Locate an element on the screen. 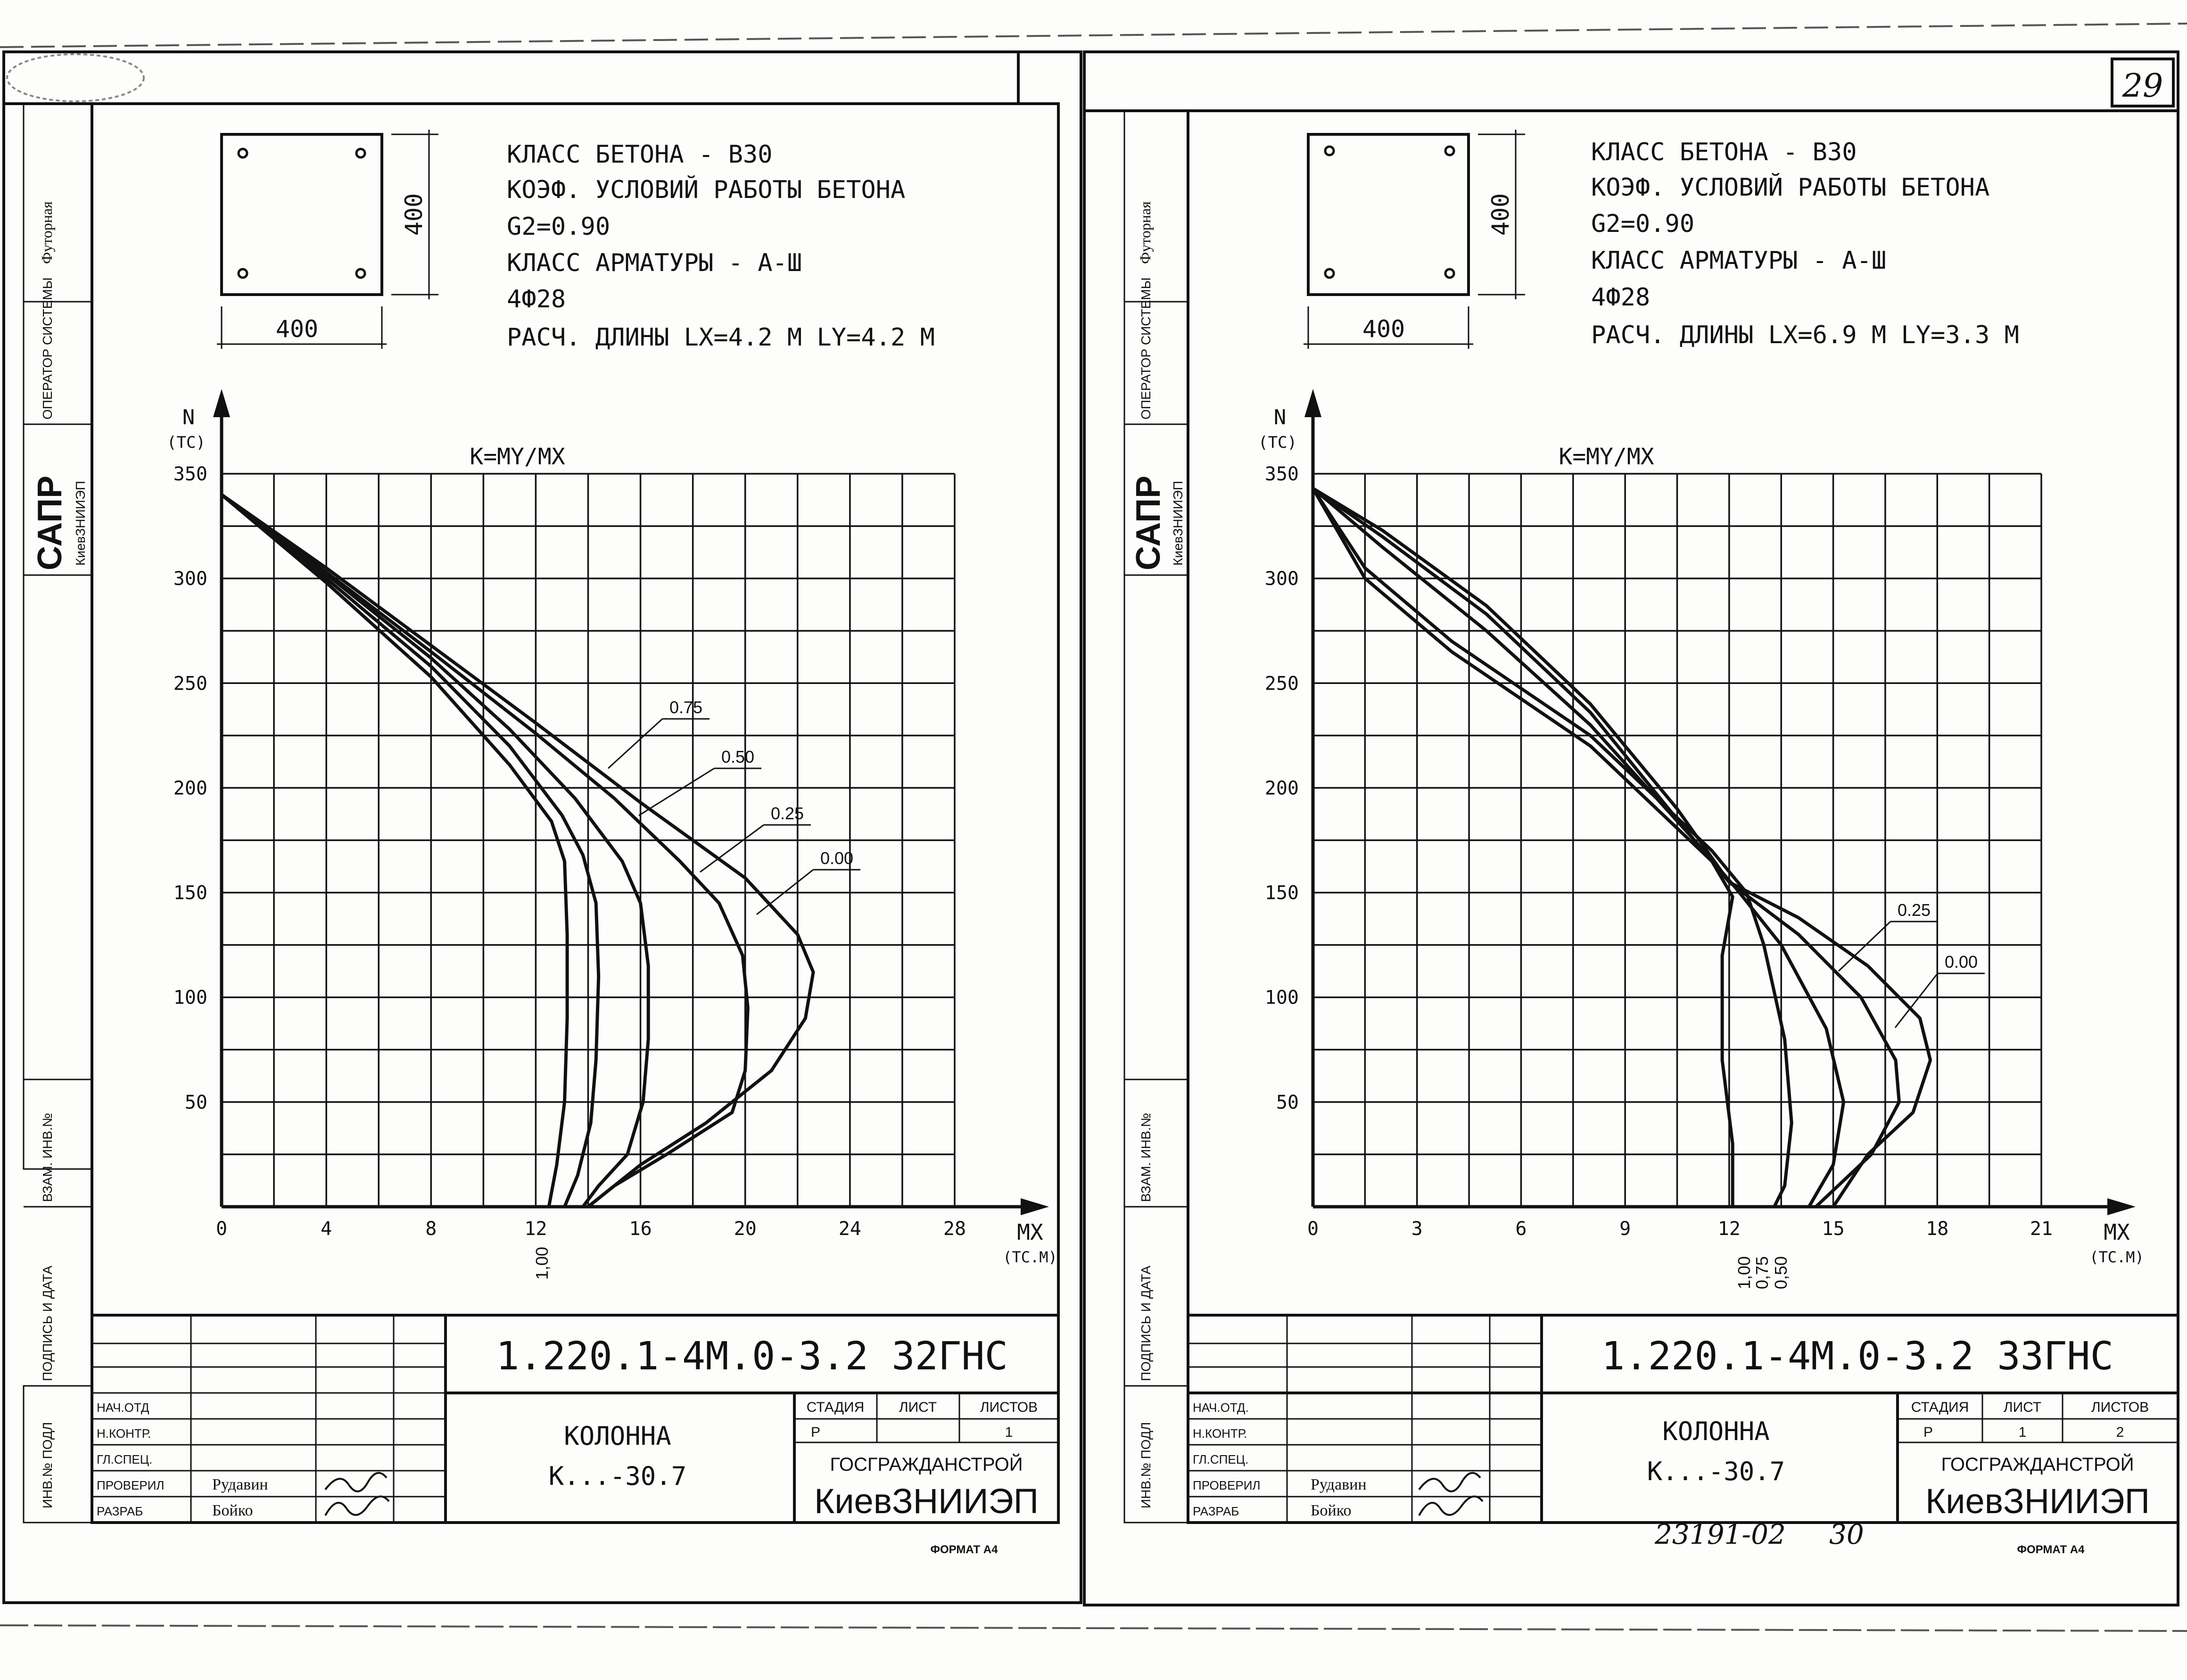 This screenshot has height=1680, width=2187. x-tick-label: 20 is located at coordinates (745, 1229).